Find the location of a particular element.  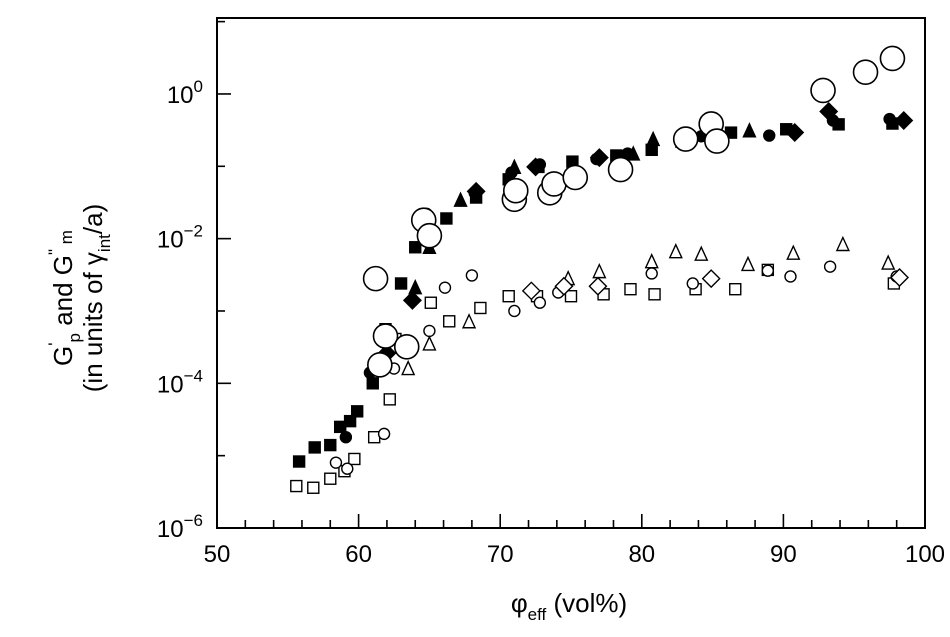

x-tick-label: 90 is located at coordinates (783, 554).